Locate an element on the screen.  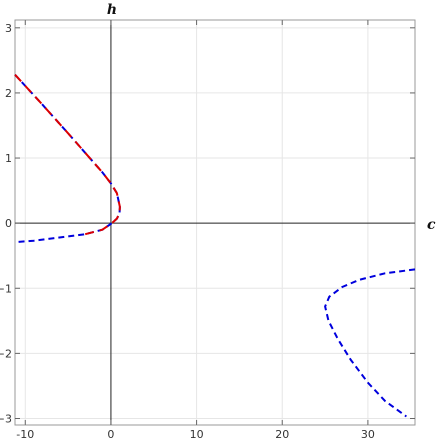
y-tick-label: −3 is located at coordinates (6, 418).